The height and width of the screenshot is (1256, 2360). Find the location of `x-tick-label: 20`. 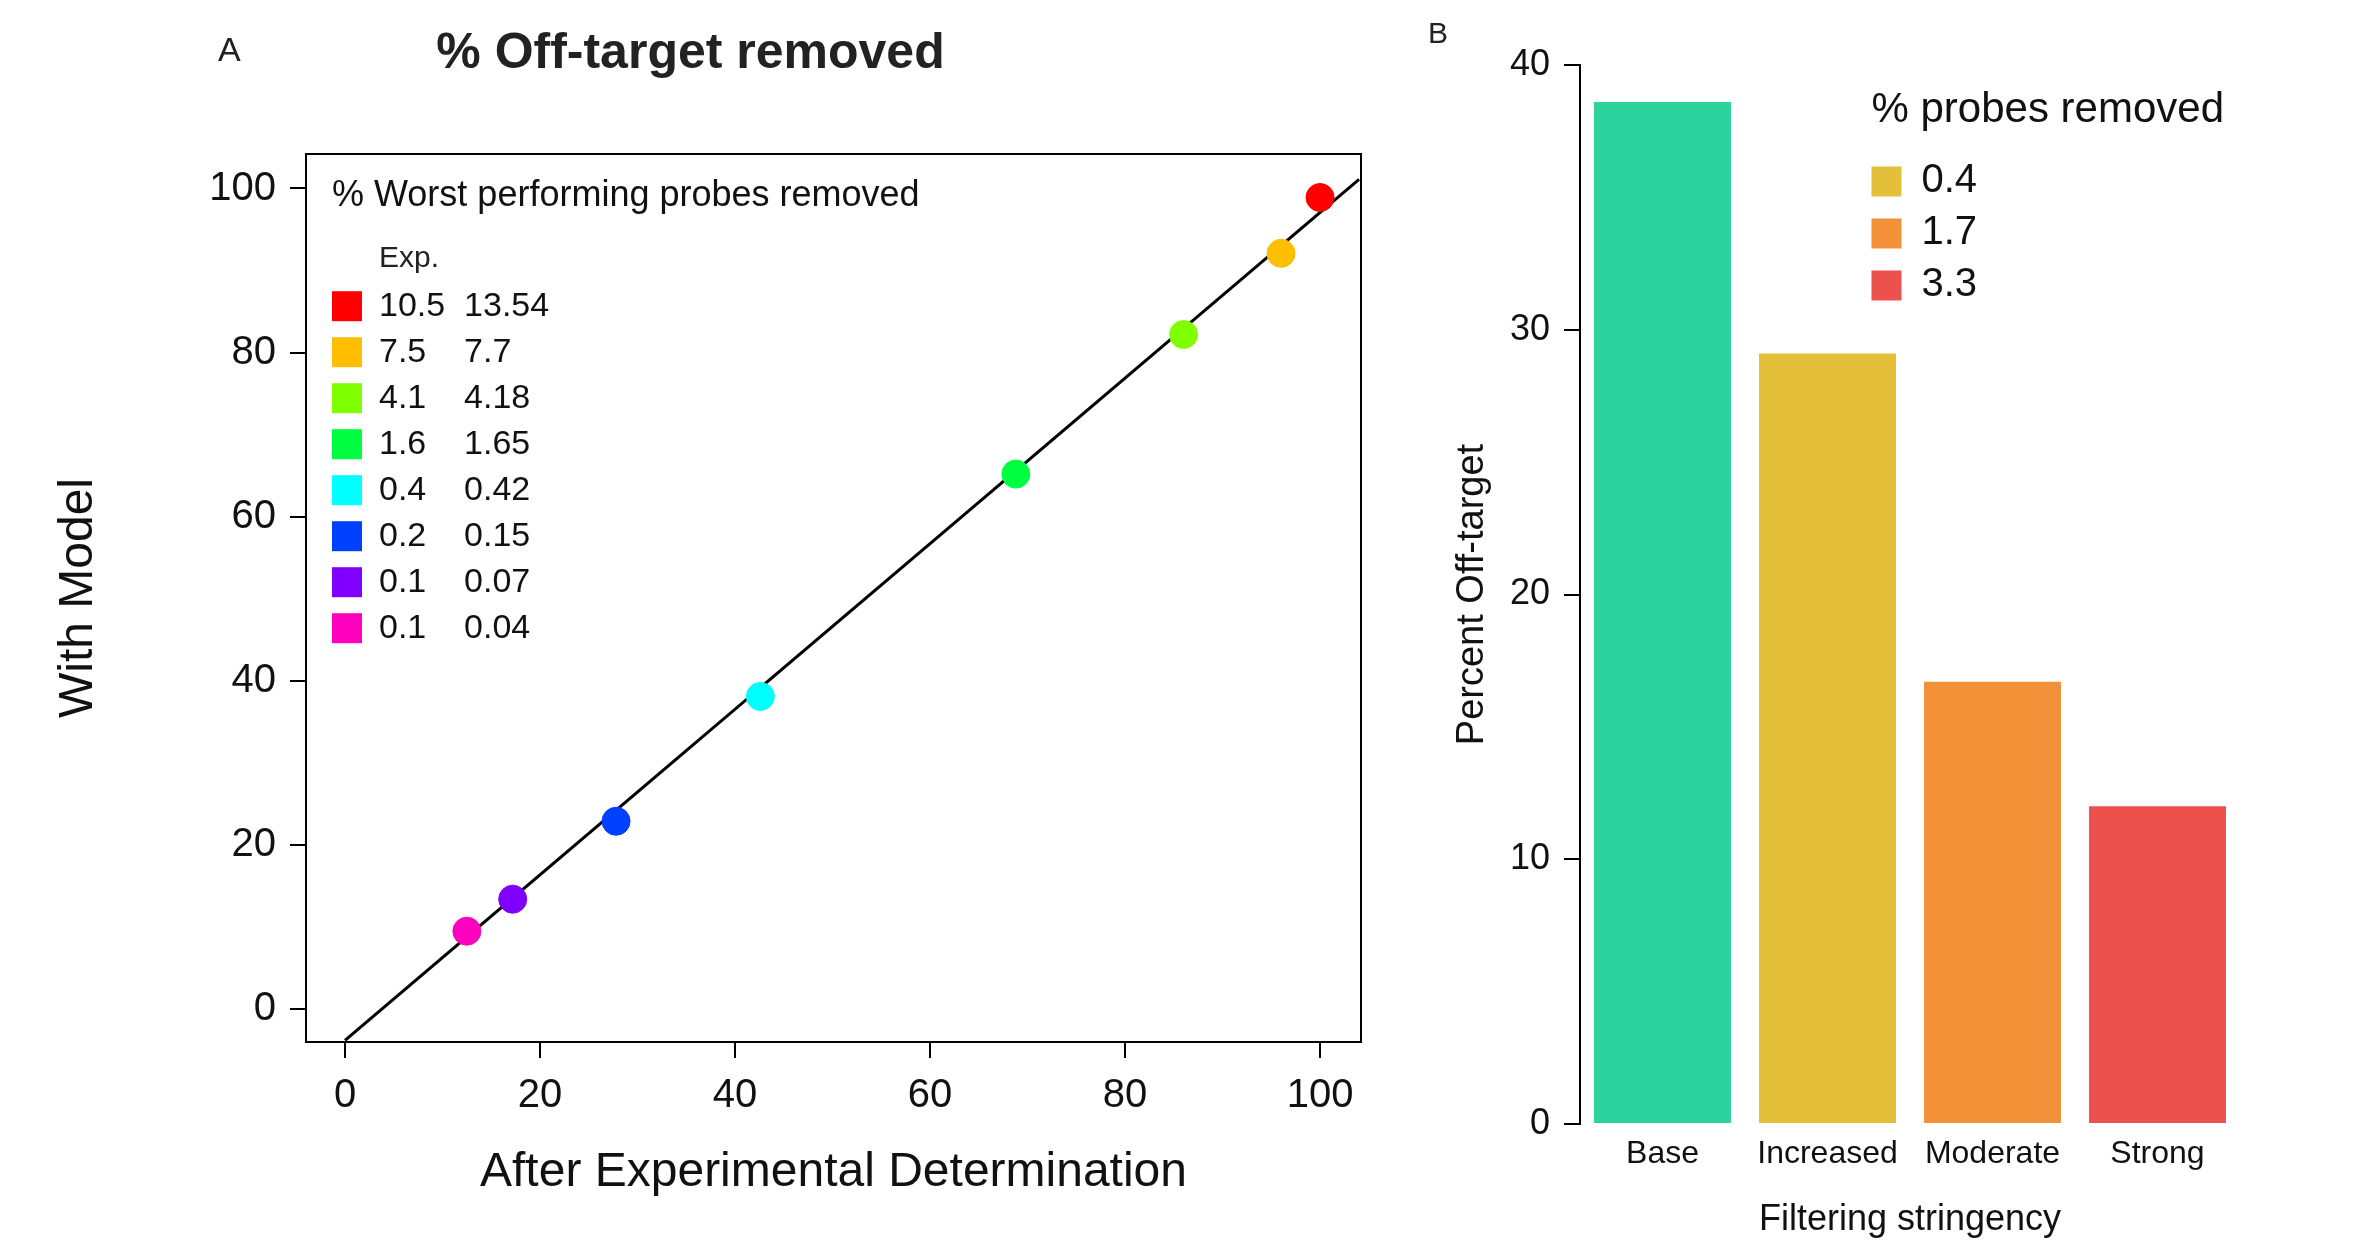

x-tick-label: 20 is located at coordinates (540, 1093).